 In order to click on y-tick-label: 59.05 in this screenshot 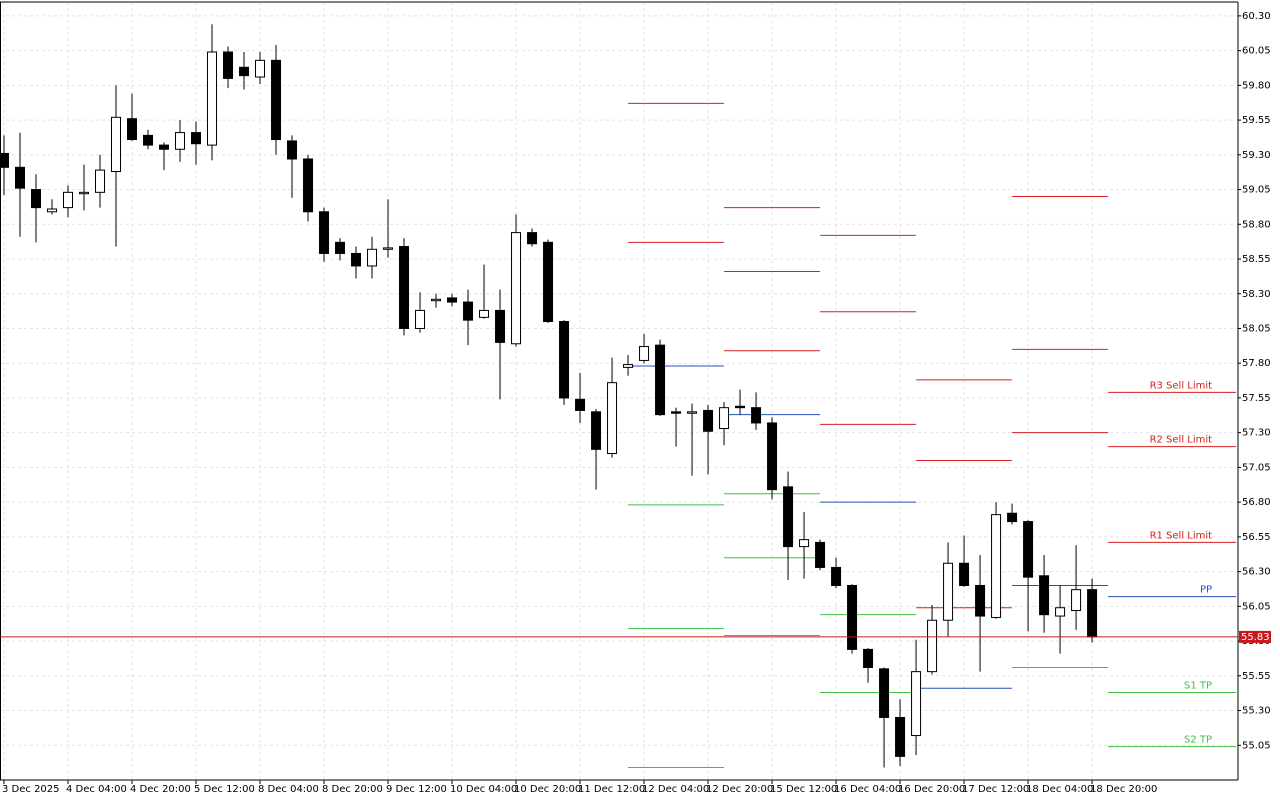, I will do `click(1256, 190)`.